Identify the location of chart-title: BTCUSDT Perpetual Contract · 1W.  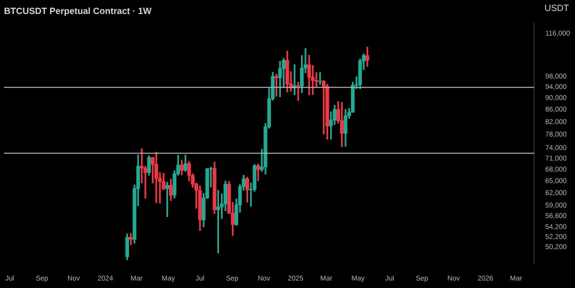
(78, 11).